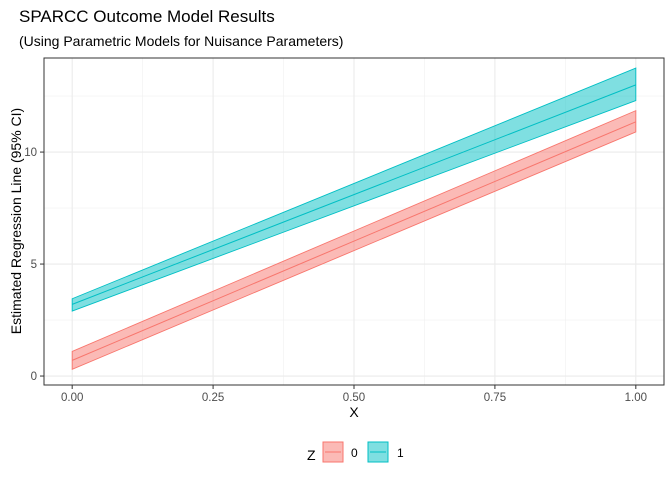 This screenshot has height=480, width=672. Describe the element at coordinates (385, 452) in the screenshot. I see `legend-item-1: 1` at that location.